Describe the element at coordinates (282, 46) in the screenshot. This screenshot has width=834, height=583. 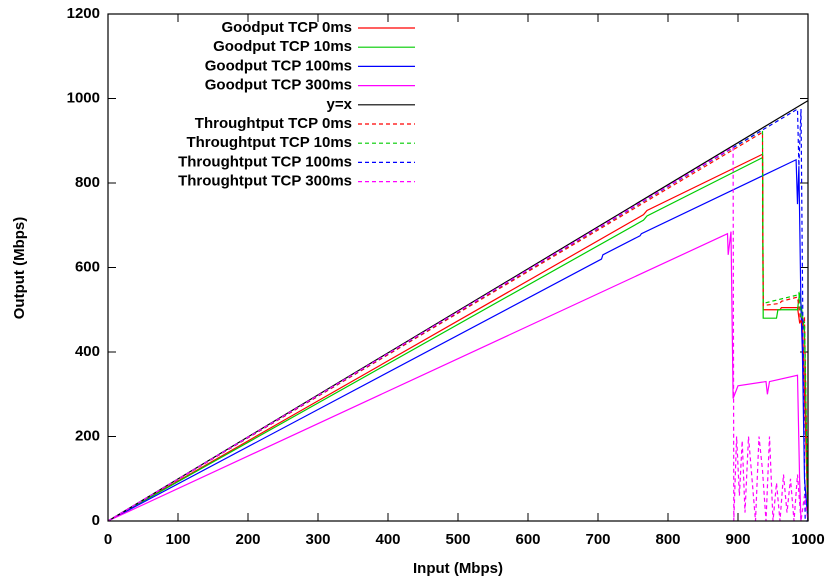
I see `legend-label: Goodput TCP 10ms` at that location.